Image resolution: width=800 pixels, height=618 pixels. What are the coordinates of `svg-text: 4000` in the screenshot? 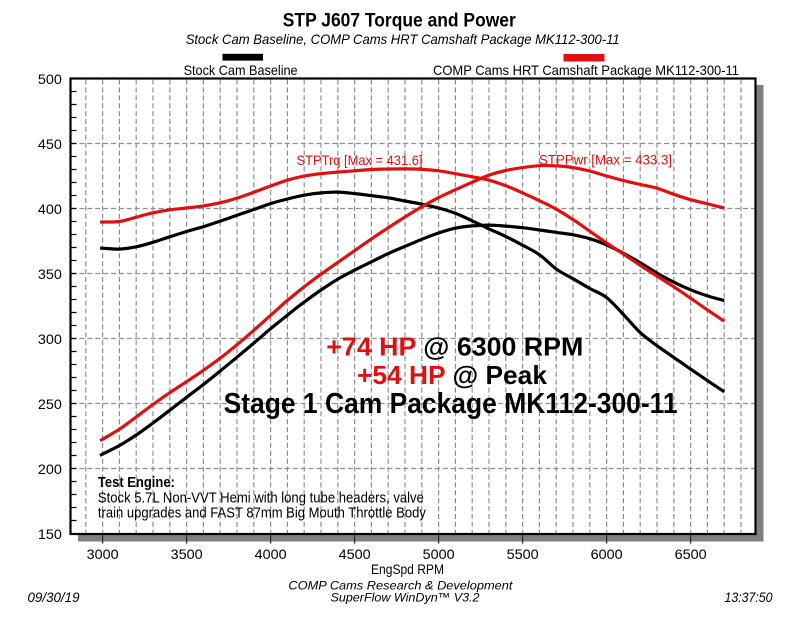 It's located at (271, 554).